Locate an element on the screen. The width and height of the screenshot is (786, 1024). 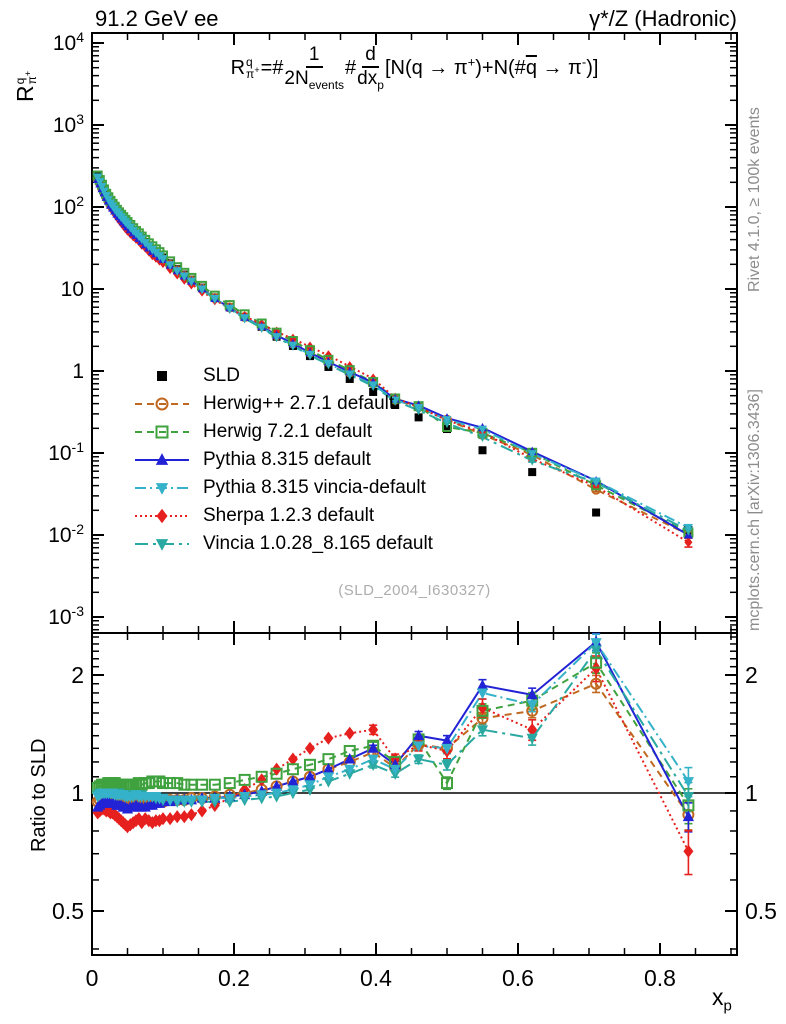
qbar-symbol: q is located at coordinates (531, 67).